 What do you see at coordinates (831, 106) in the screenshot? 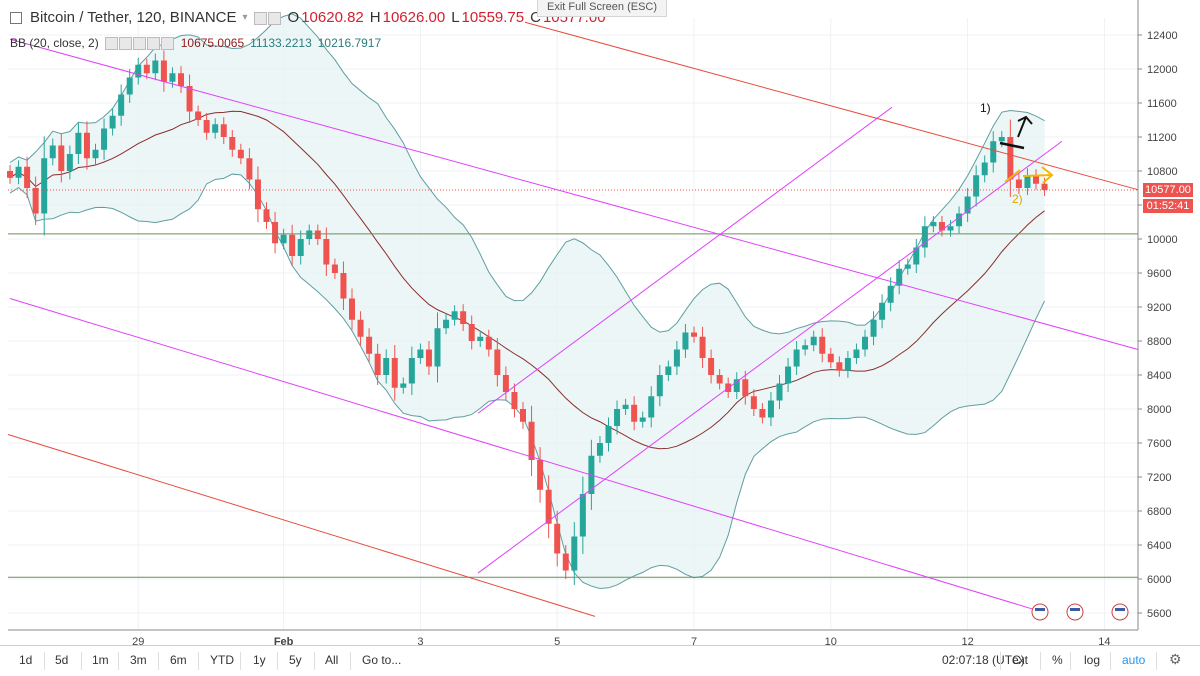
I see `channel-red-upper` at bounding box center [831, 106].